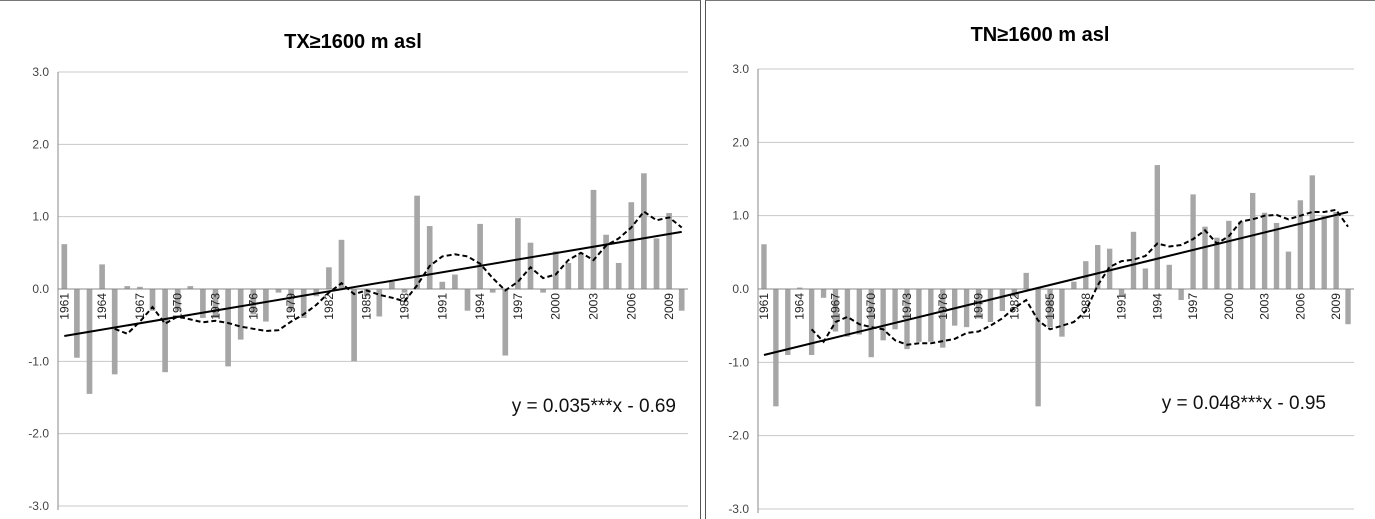 The width and height of the screenshot is (1375, 519). I want to click on bar-1970, so click(871, 323).